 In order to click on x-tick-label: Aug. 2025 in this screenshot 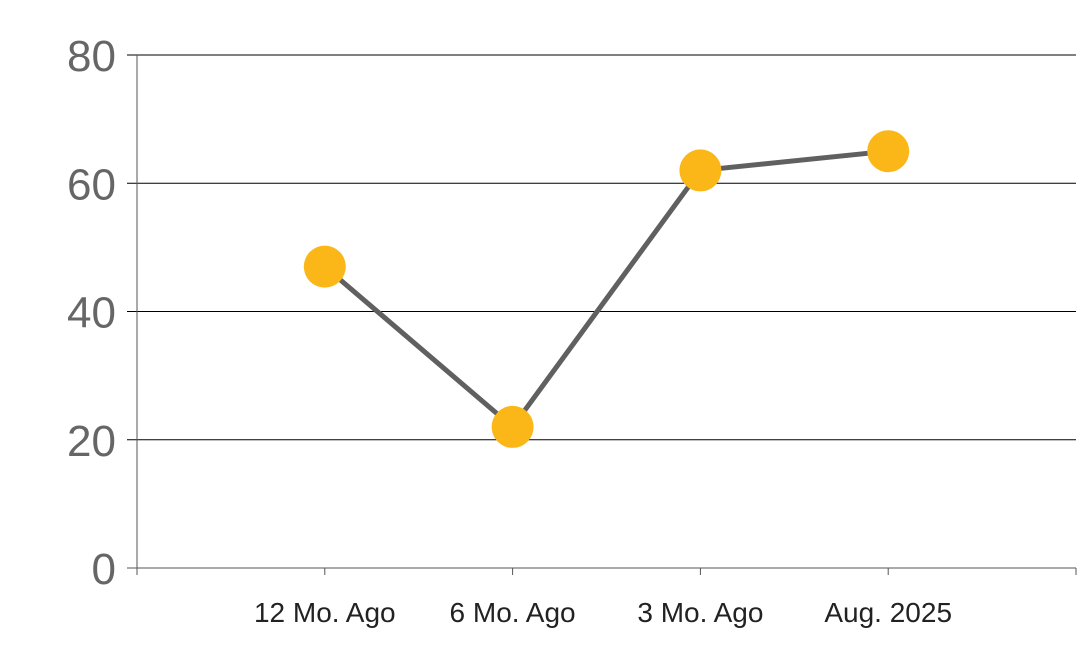, I will do `click(888, 612)`.